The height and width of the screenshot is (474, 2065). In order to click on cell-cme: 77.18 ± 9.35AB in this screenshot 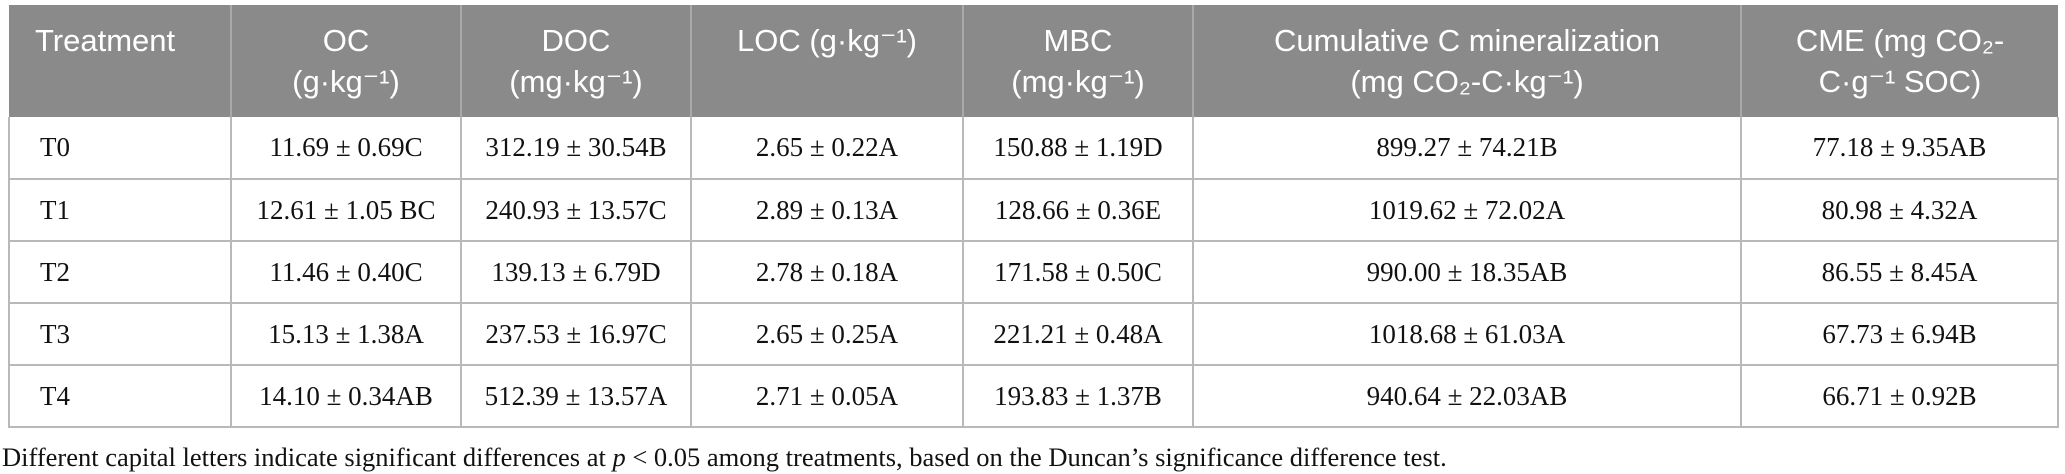, I will do `click(1899, 148)`.